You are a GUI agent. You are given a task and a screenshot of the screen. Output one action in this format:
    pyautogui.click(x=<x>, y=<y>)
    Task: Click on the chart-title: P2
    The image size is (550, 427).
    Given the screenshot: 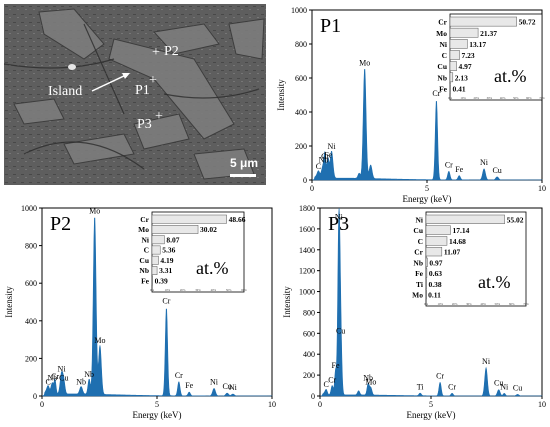 What is the action you would take?
    pyautogui.click(x=60, y=224)
    